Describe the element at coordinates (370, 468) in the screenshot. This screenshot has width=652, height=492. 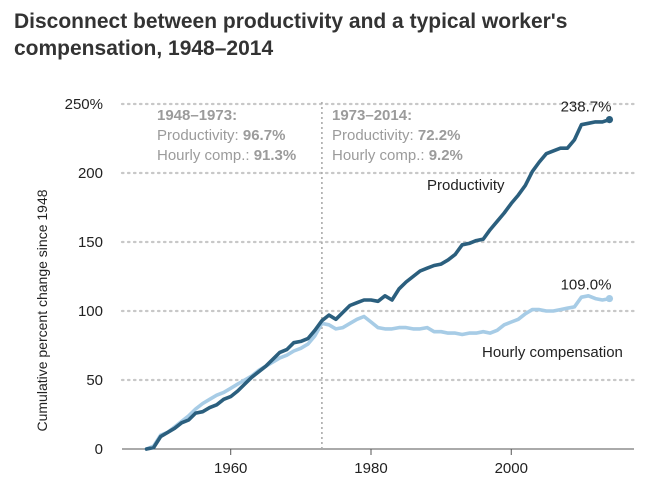
I see `x-tick-label: 1980` at that location.